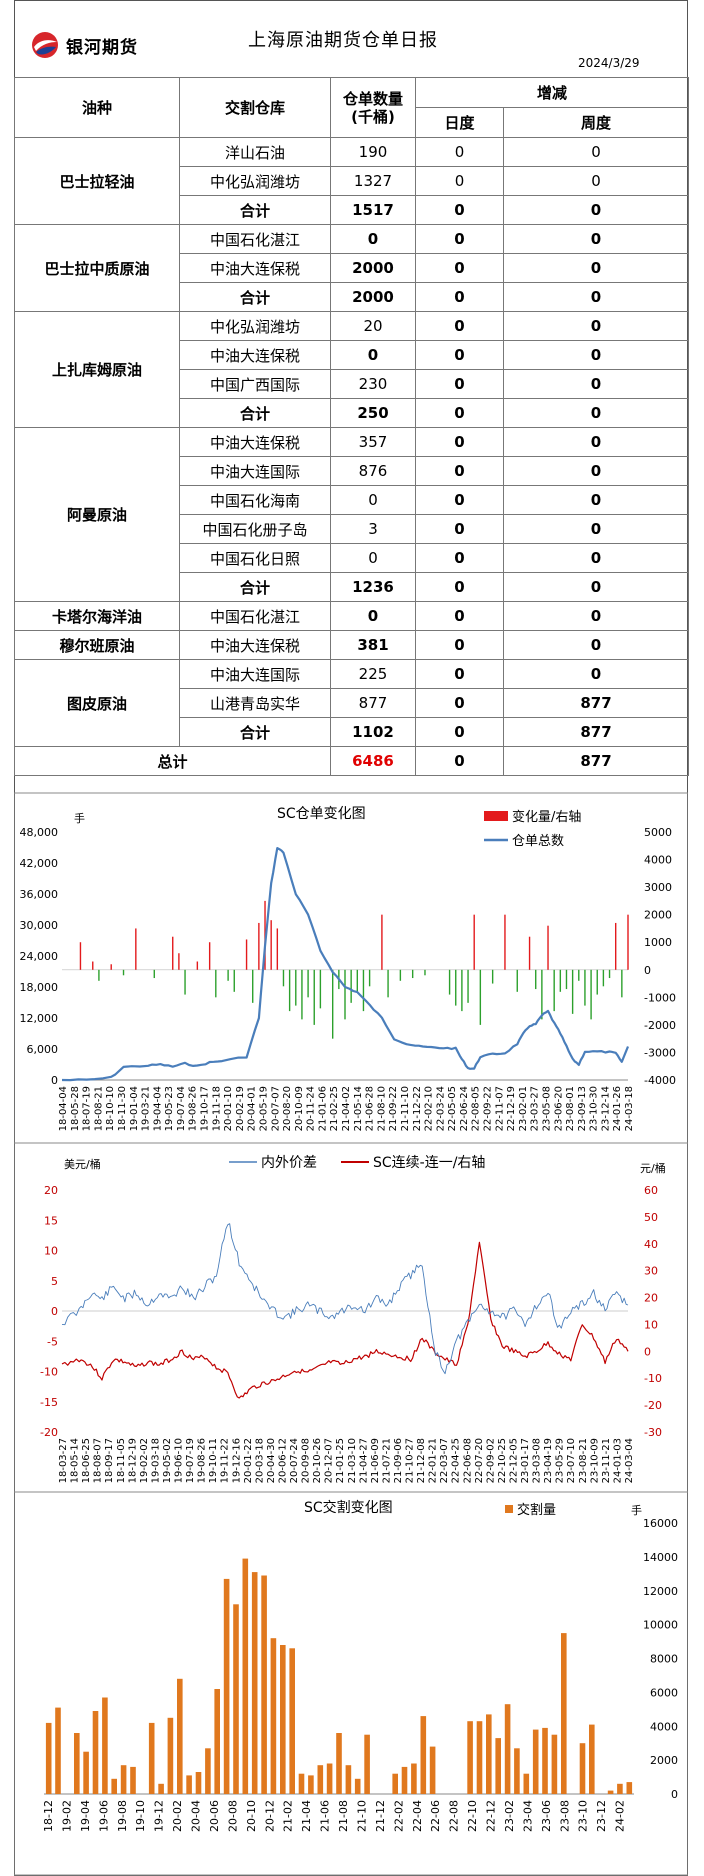 This screenshot has height=1876, width=704. Describe the element at coordinates (571, 1460) in the screenshot. I see `chart2-x-tick: 23-07-10` at that location.